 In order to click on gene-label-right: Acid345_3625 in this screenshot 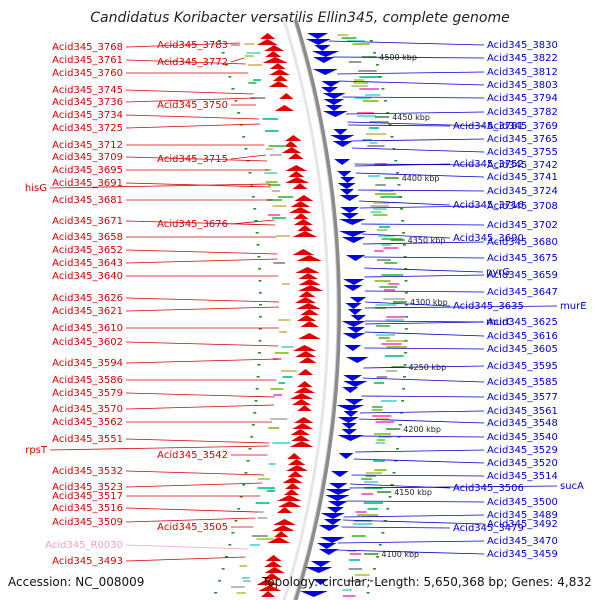, I will do `click(522, 322)`.